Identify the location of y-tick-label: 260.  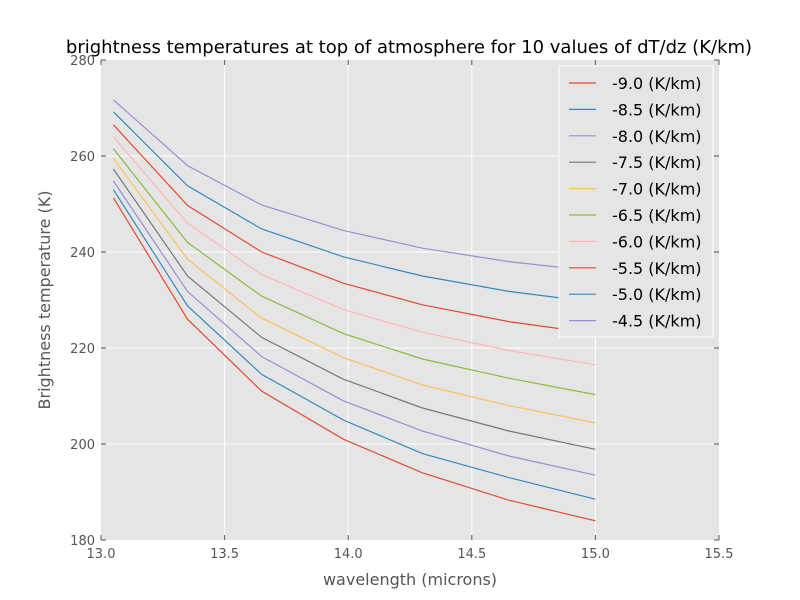
(82, 157).